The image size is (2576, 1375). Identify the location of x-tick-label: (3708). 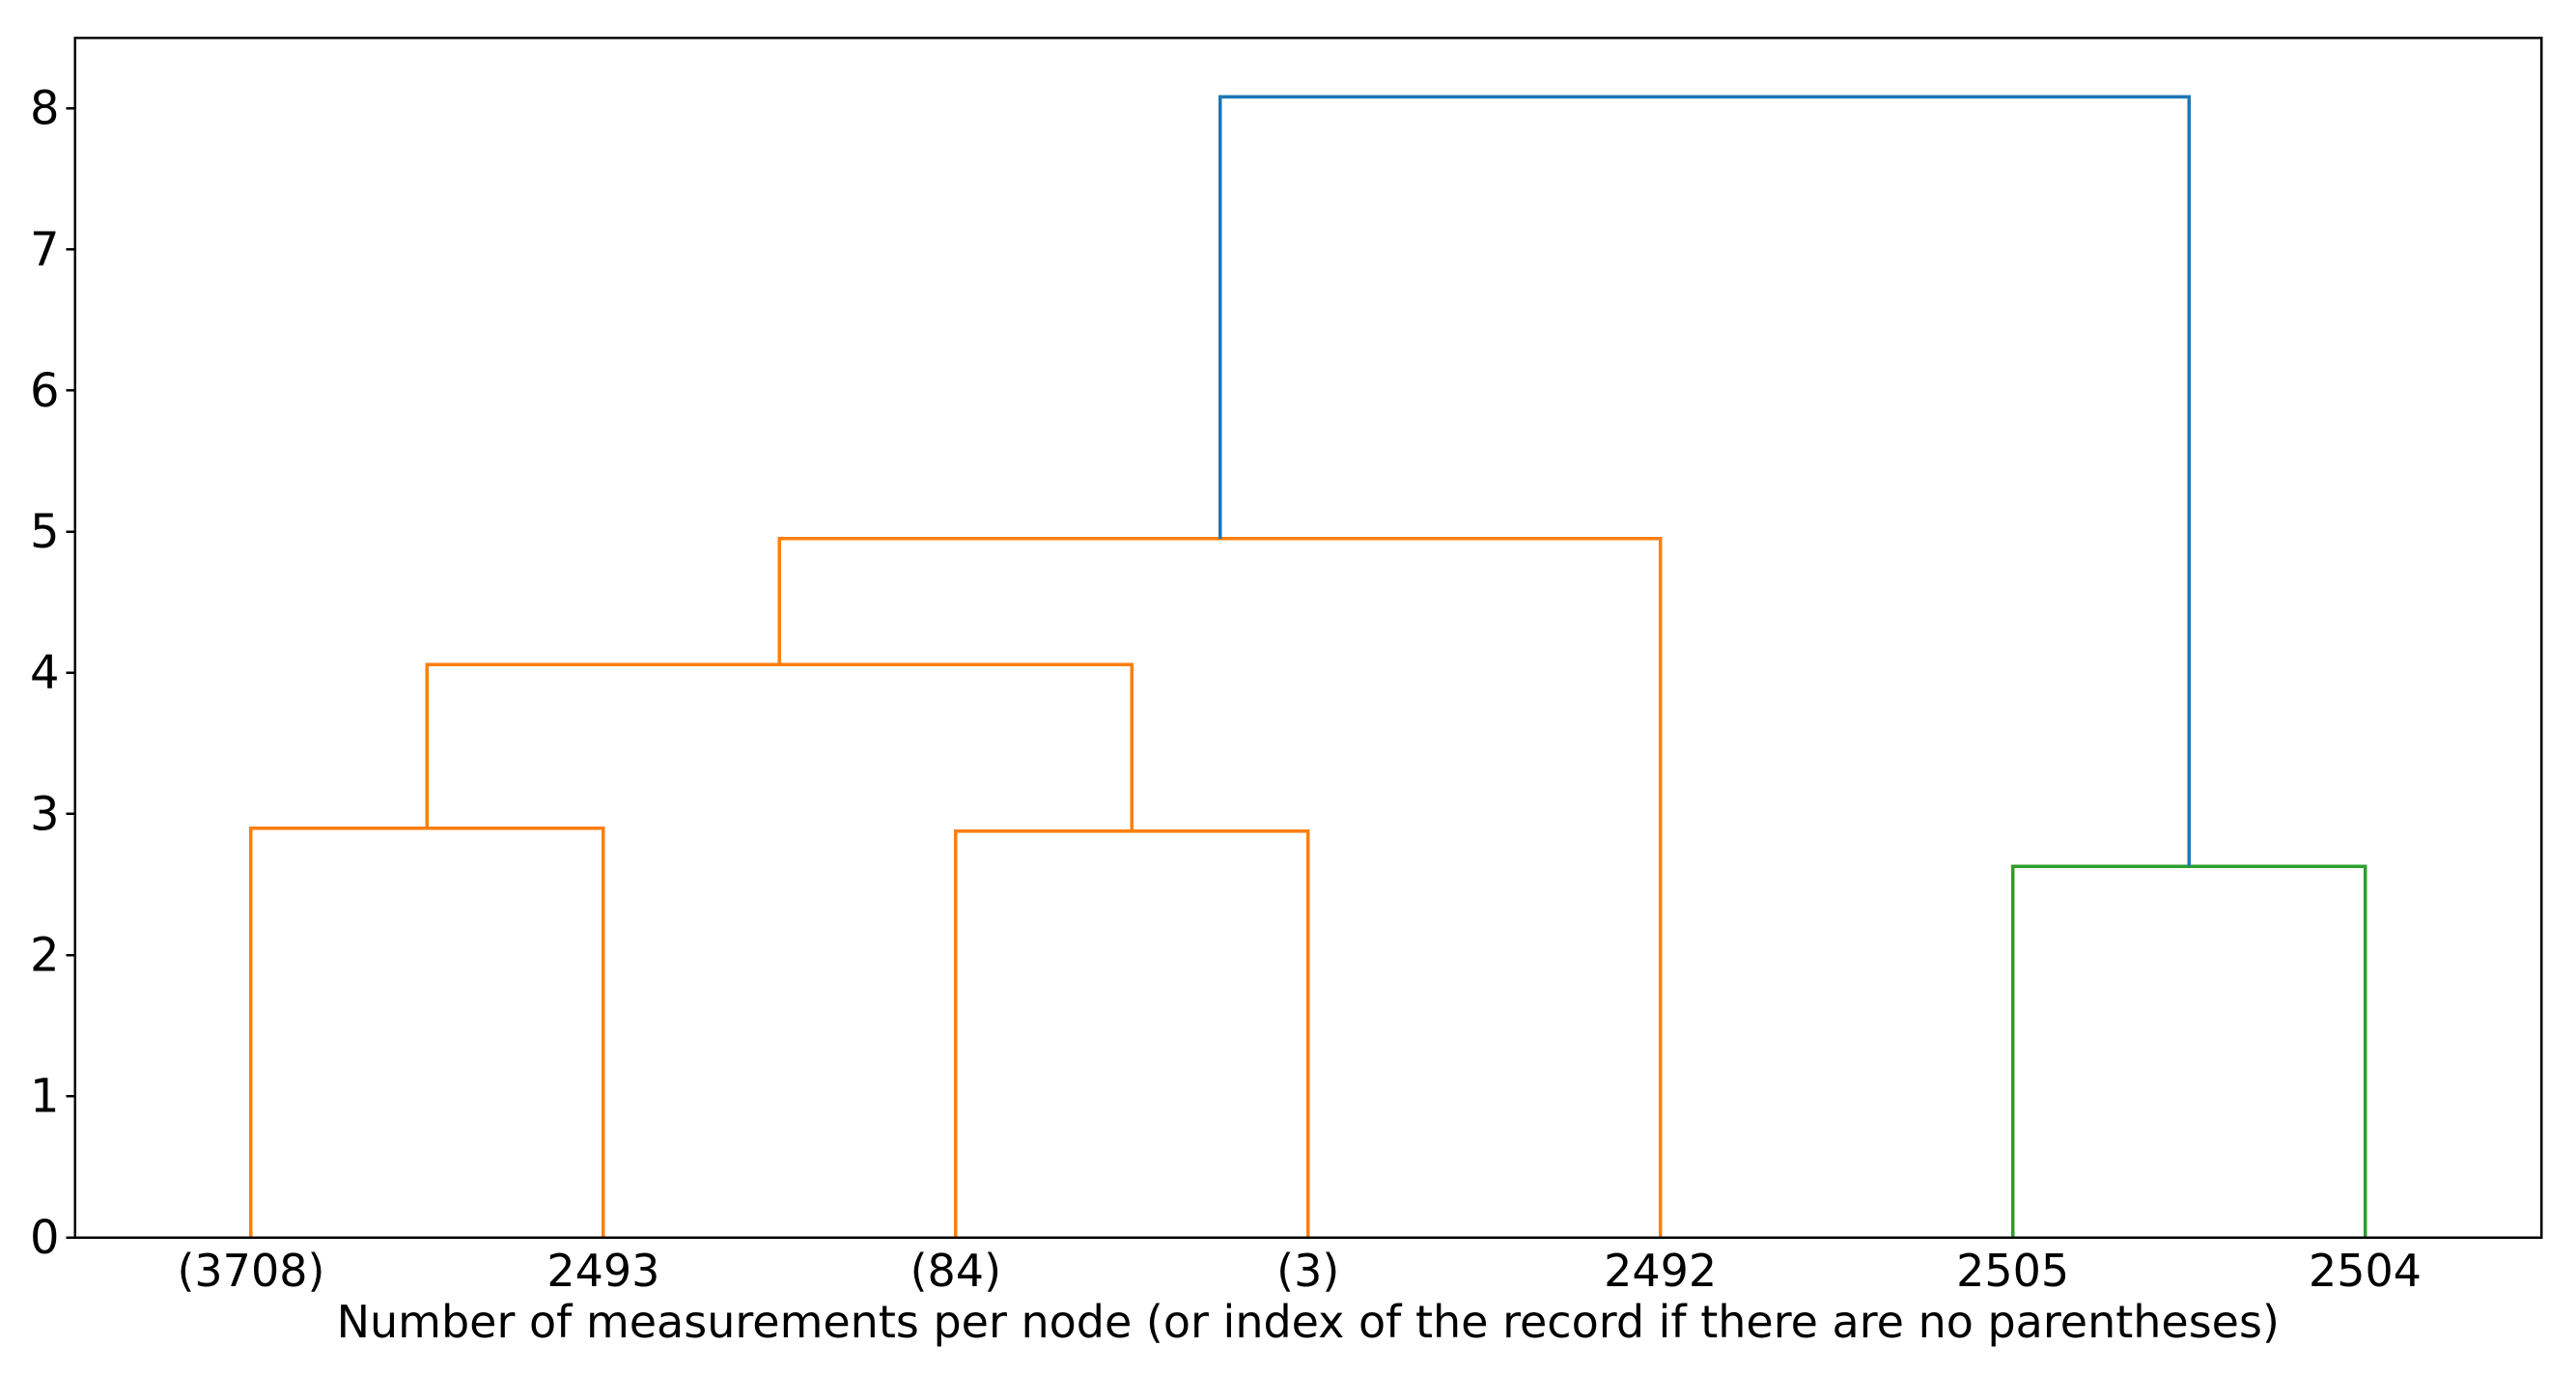
(251, 1271).